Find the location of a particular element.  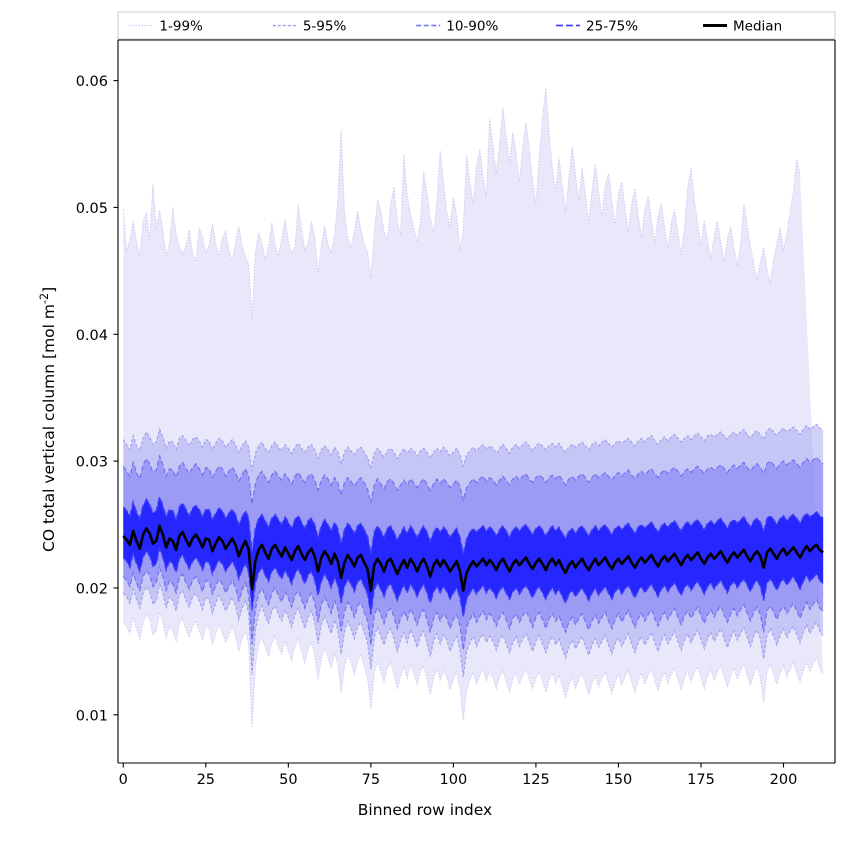

x-tick-label: 150 is located at coordinates (619, 780).